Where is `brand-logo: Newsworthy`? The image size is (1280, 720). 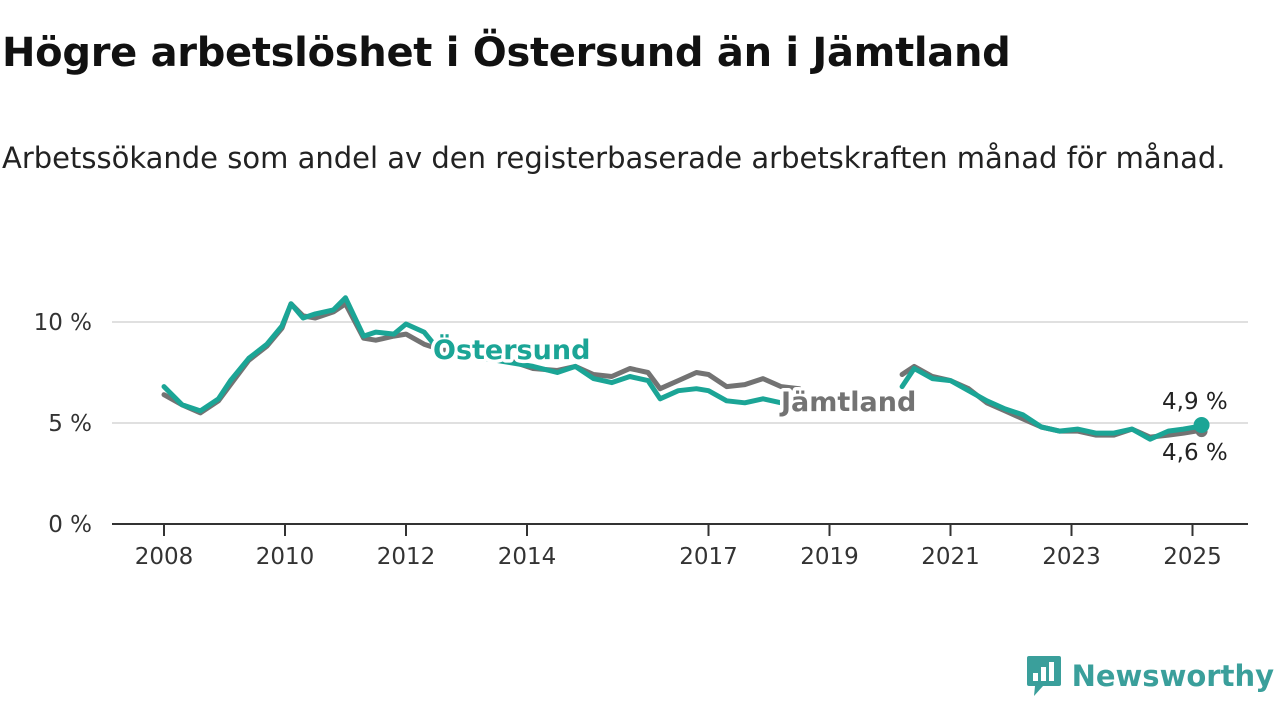 brand-logo: Newsworthy is located at coordinates (1150, 676).